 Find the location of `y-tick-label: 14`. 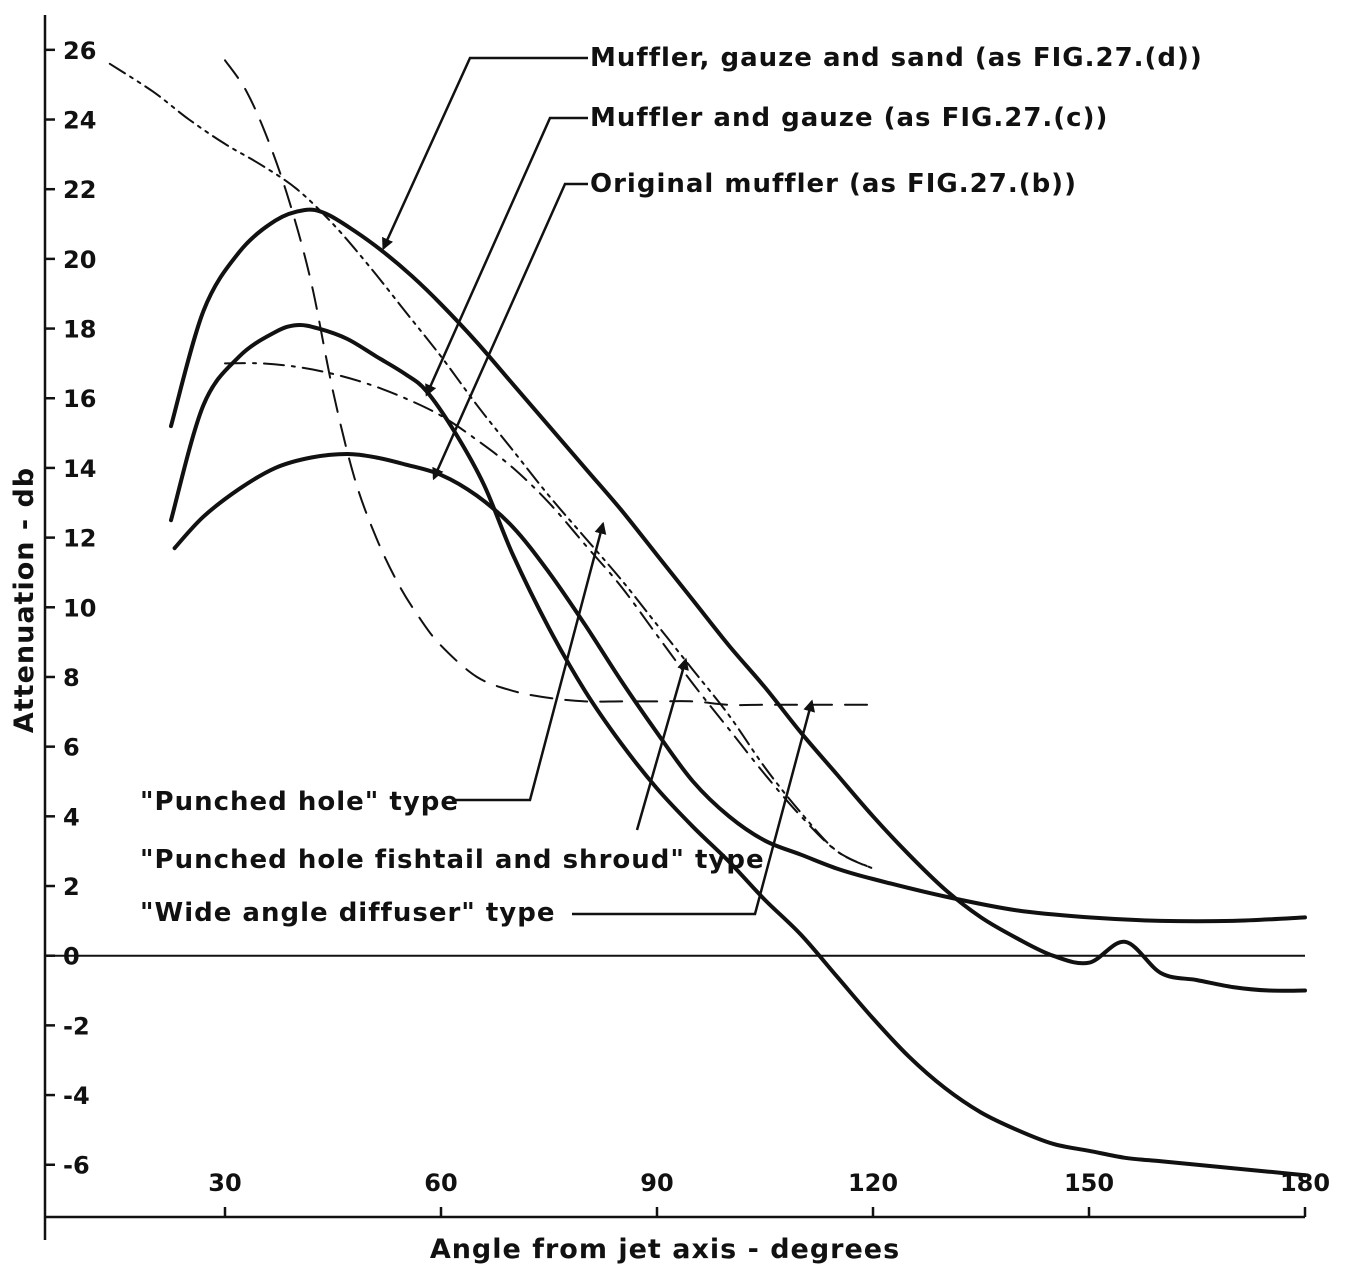

y-tick-label: 14 is located at coordinates (79, 469).